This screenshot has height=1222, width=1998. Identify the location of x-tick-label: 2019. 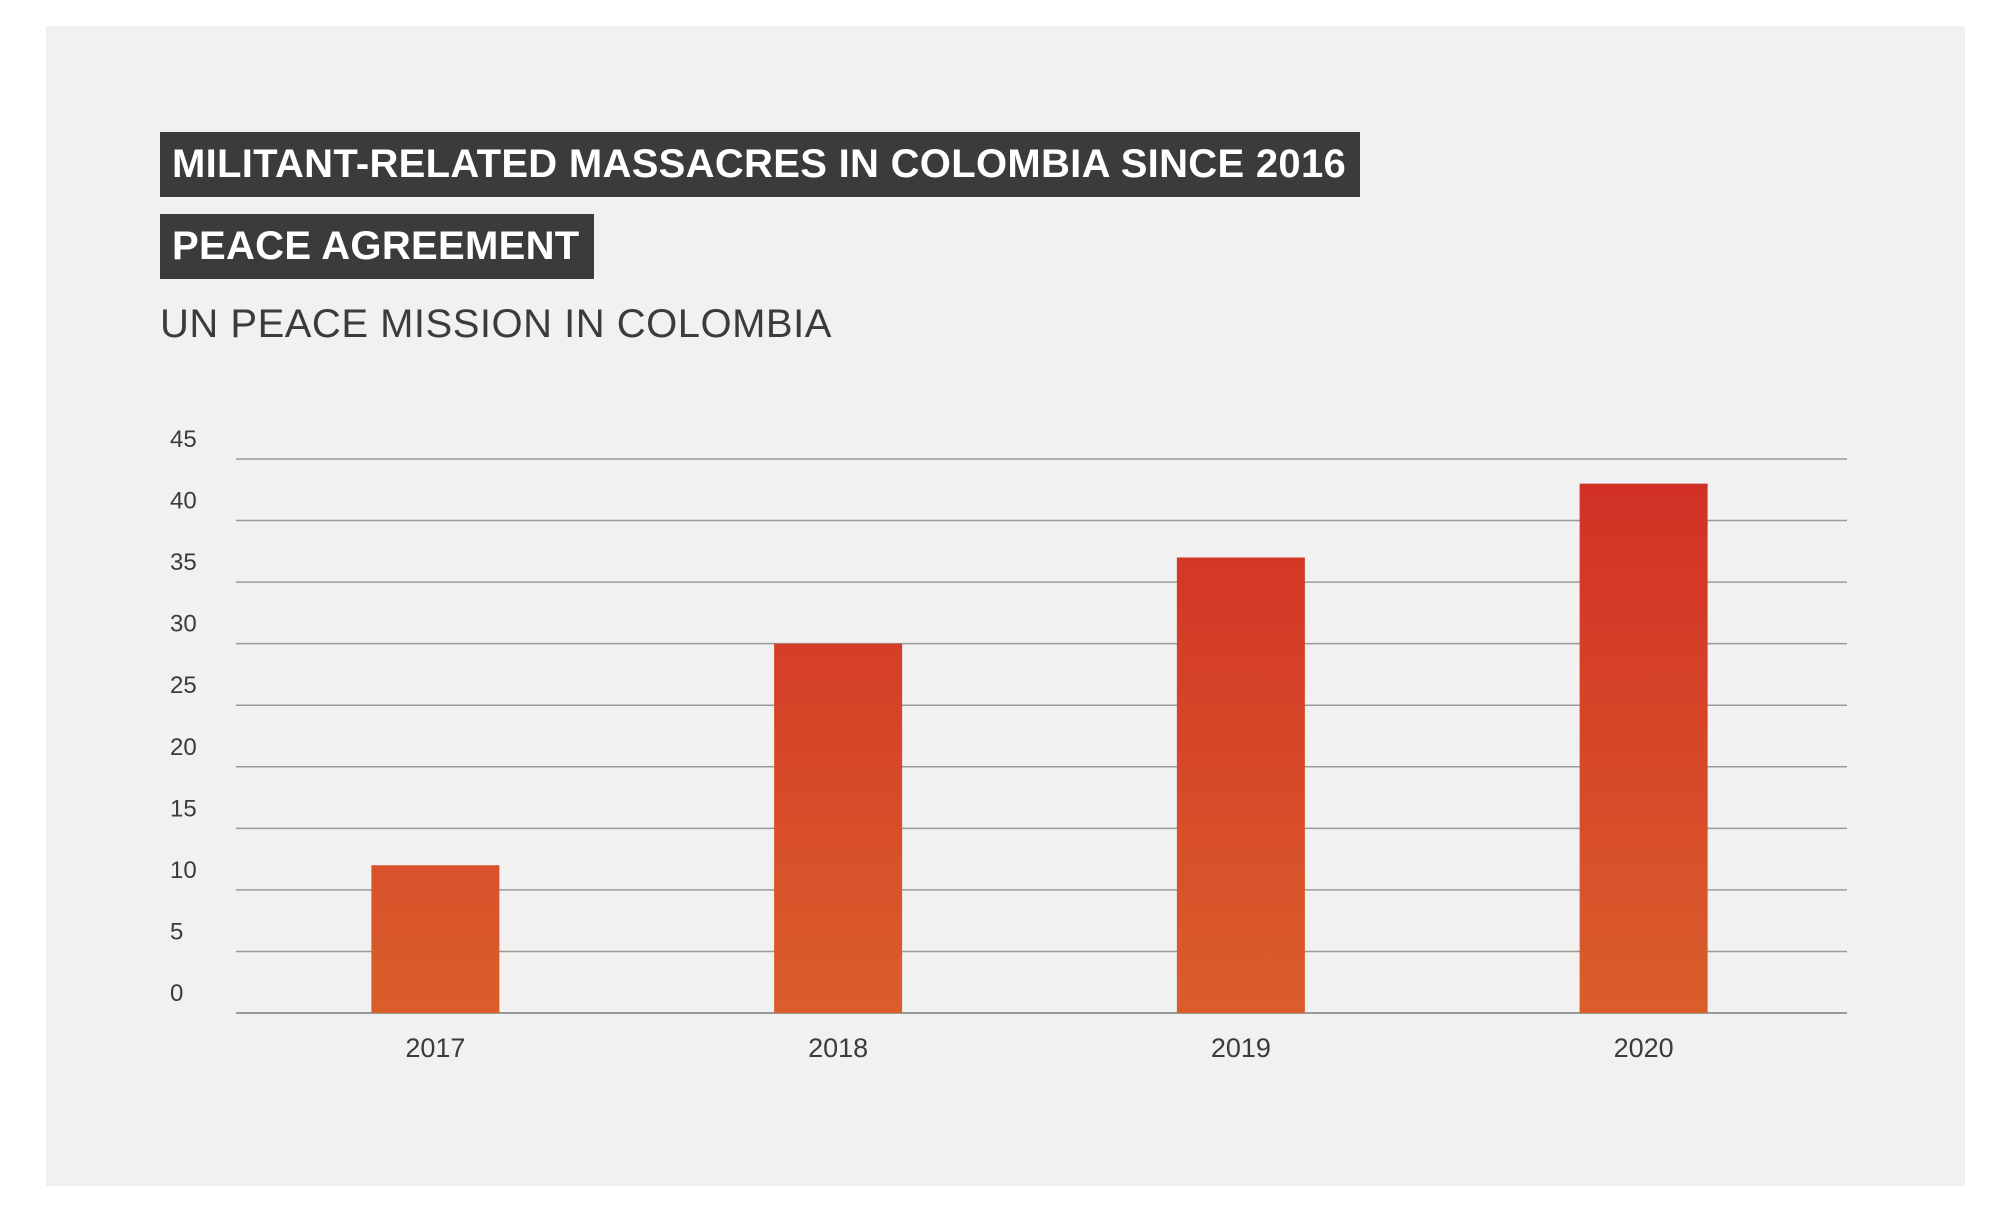
(1241, 1048).